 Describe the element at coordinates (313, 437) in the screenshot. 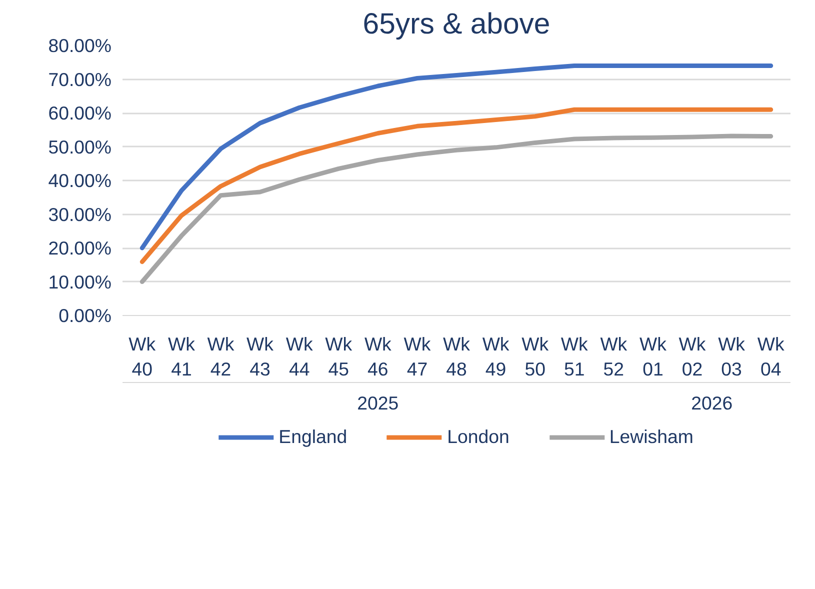

I see `legend-label: England` at that location.